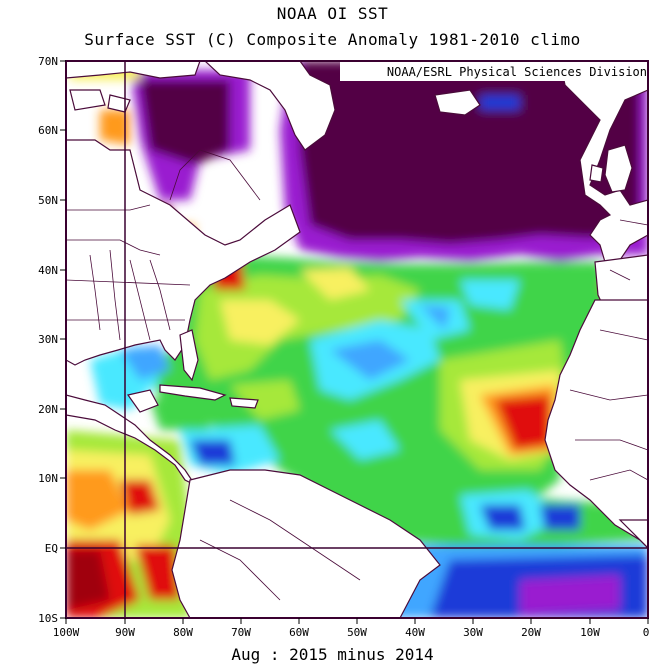 The width and height of the screenshot is (665, 672). What do you see at coordinates (299, 632) in the screenshot?
I see `lon-label-60w: 60W` at bounding box center [299, 632].